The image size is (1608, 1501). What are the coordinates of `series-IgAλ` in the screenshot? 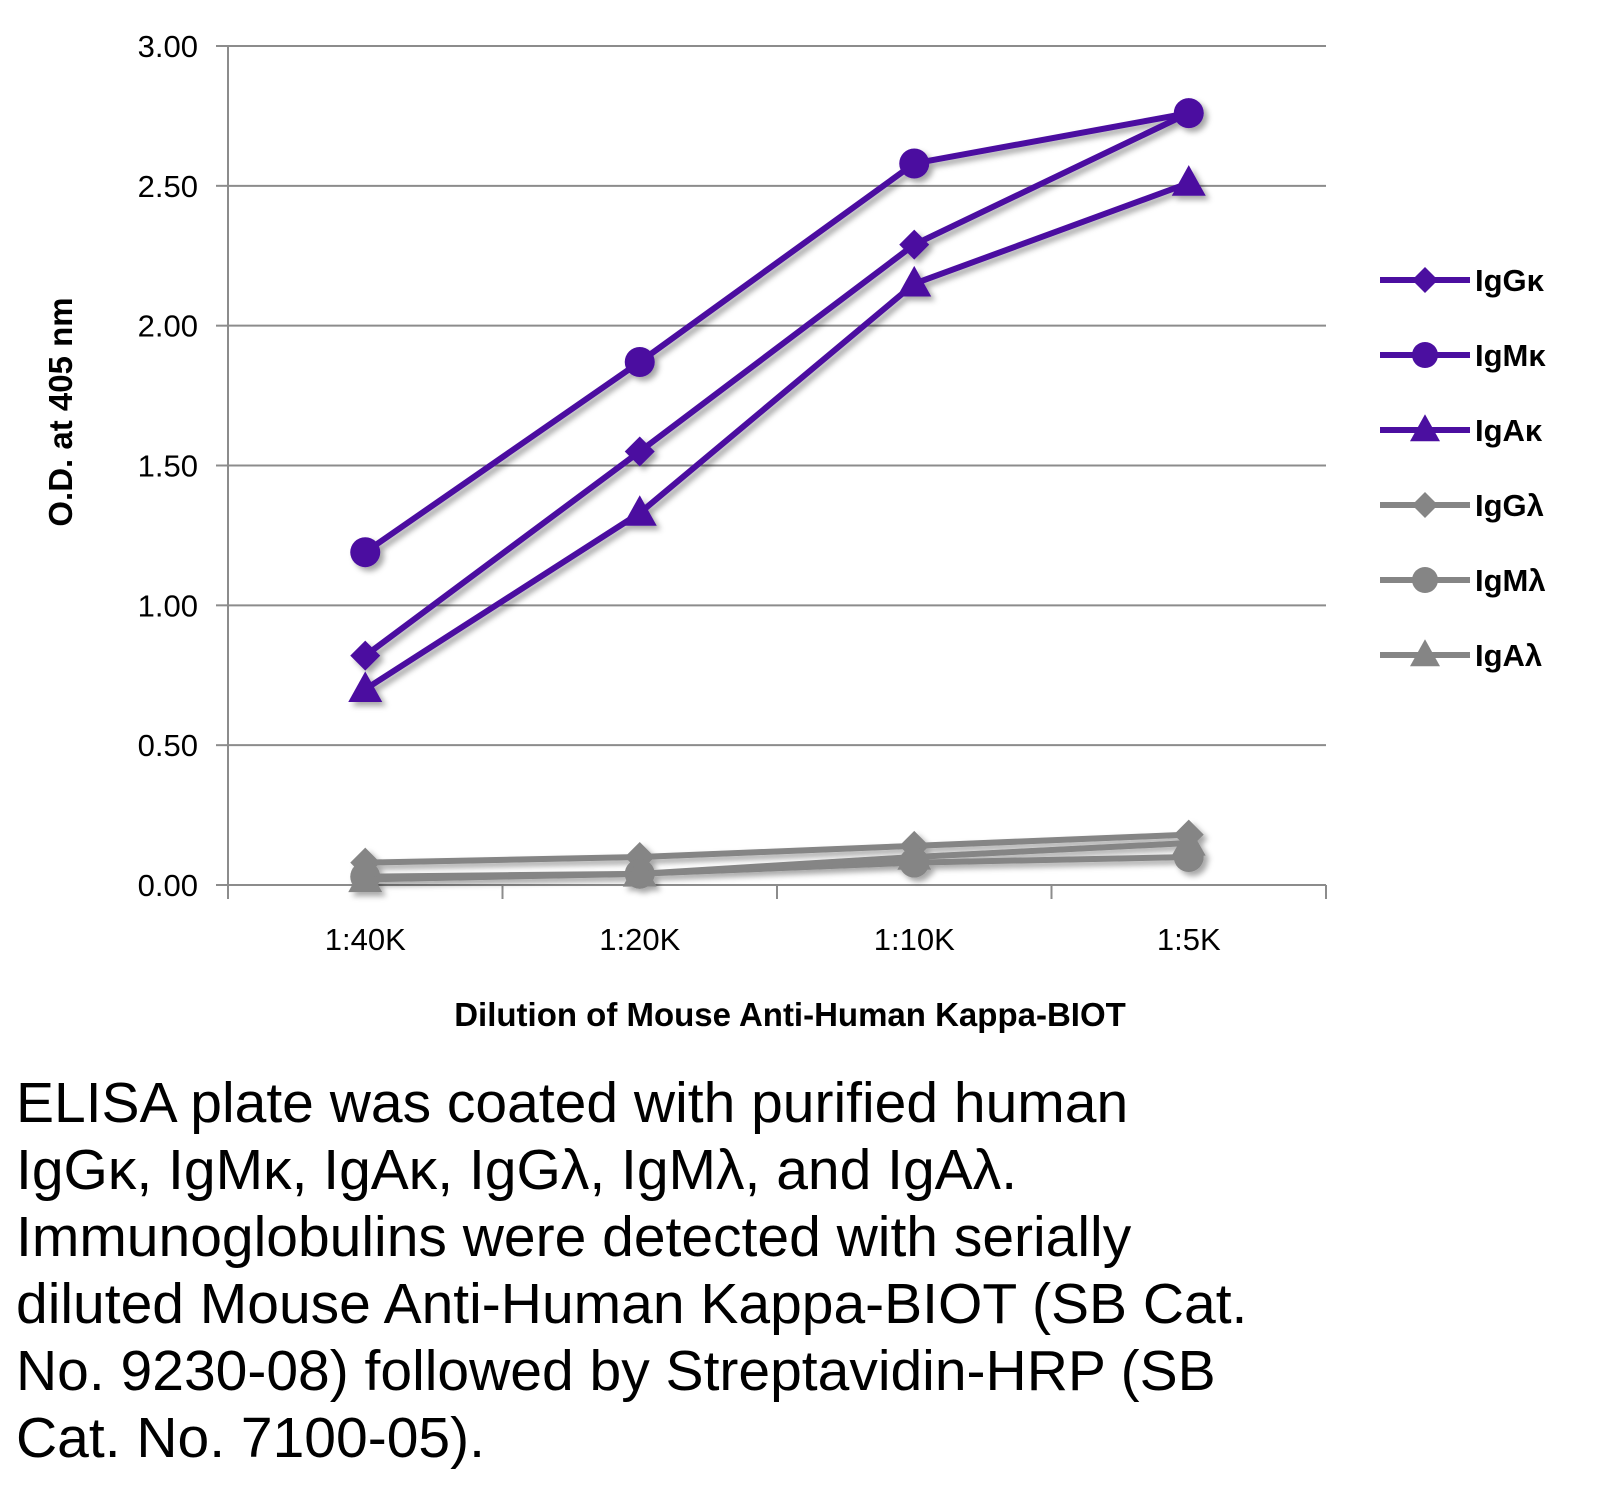 It's located at (777, 859).